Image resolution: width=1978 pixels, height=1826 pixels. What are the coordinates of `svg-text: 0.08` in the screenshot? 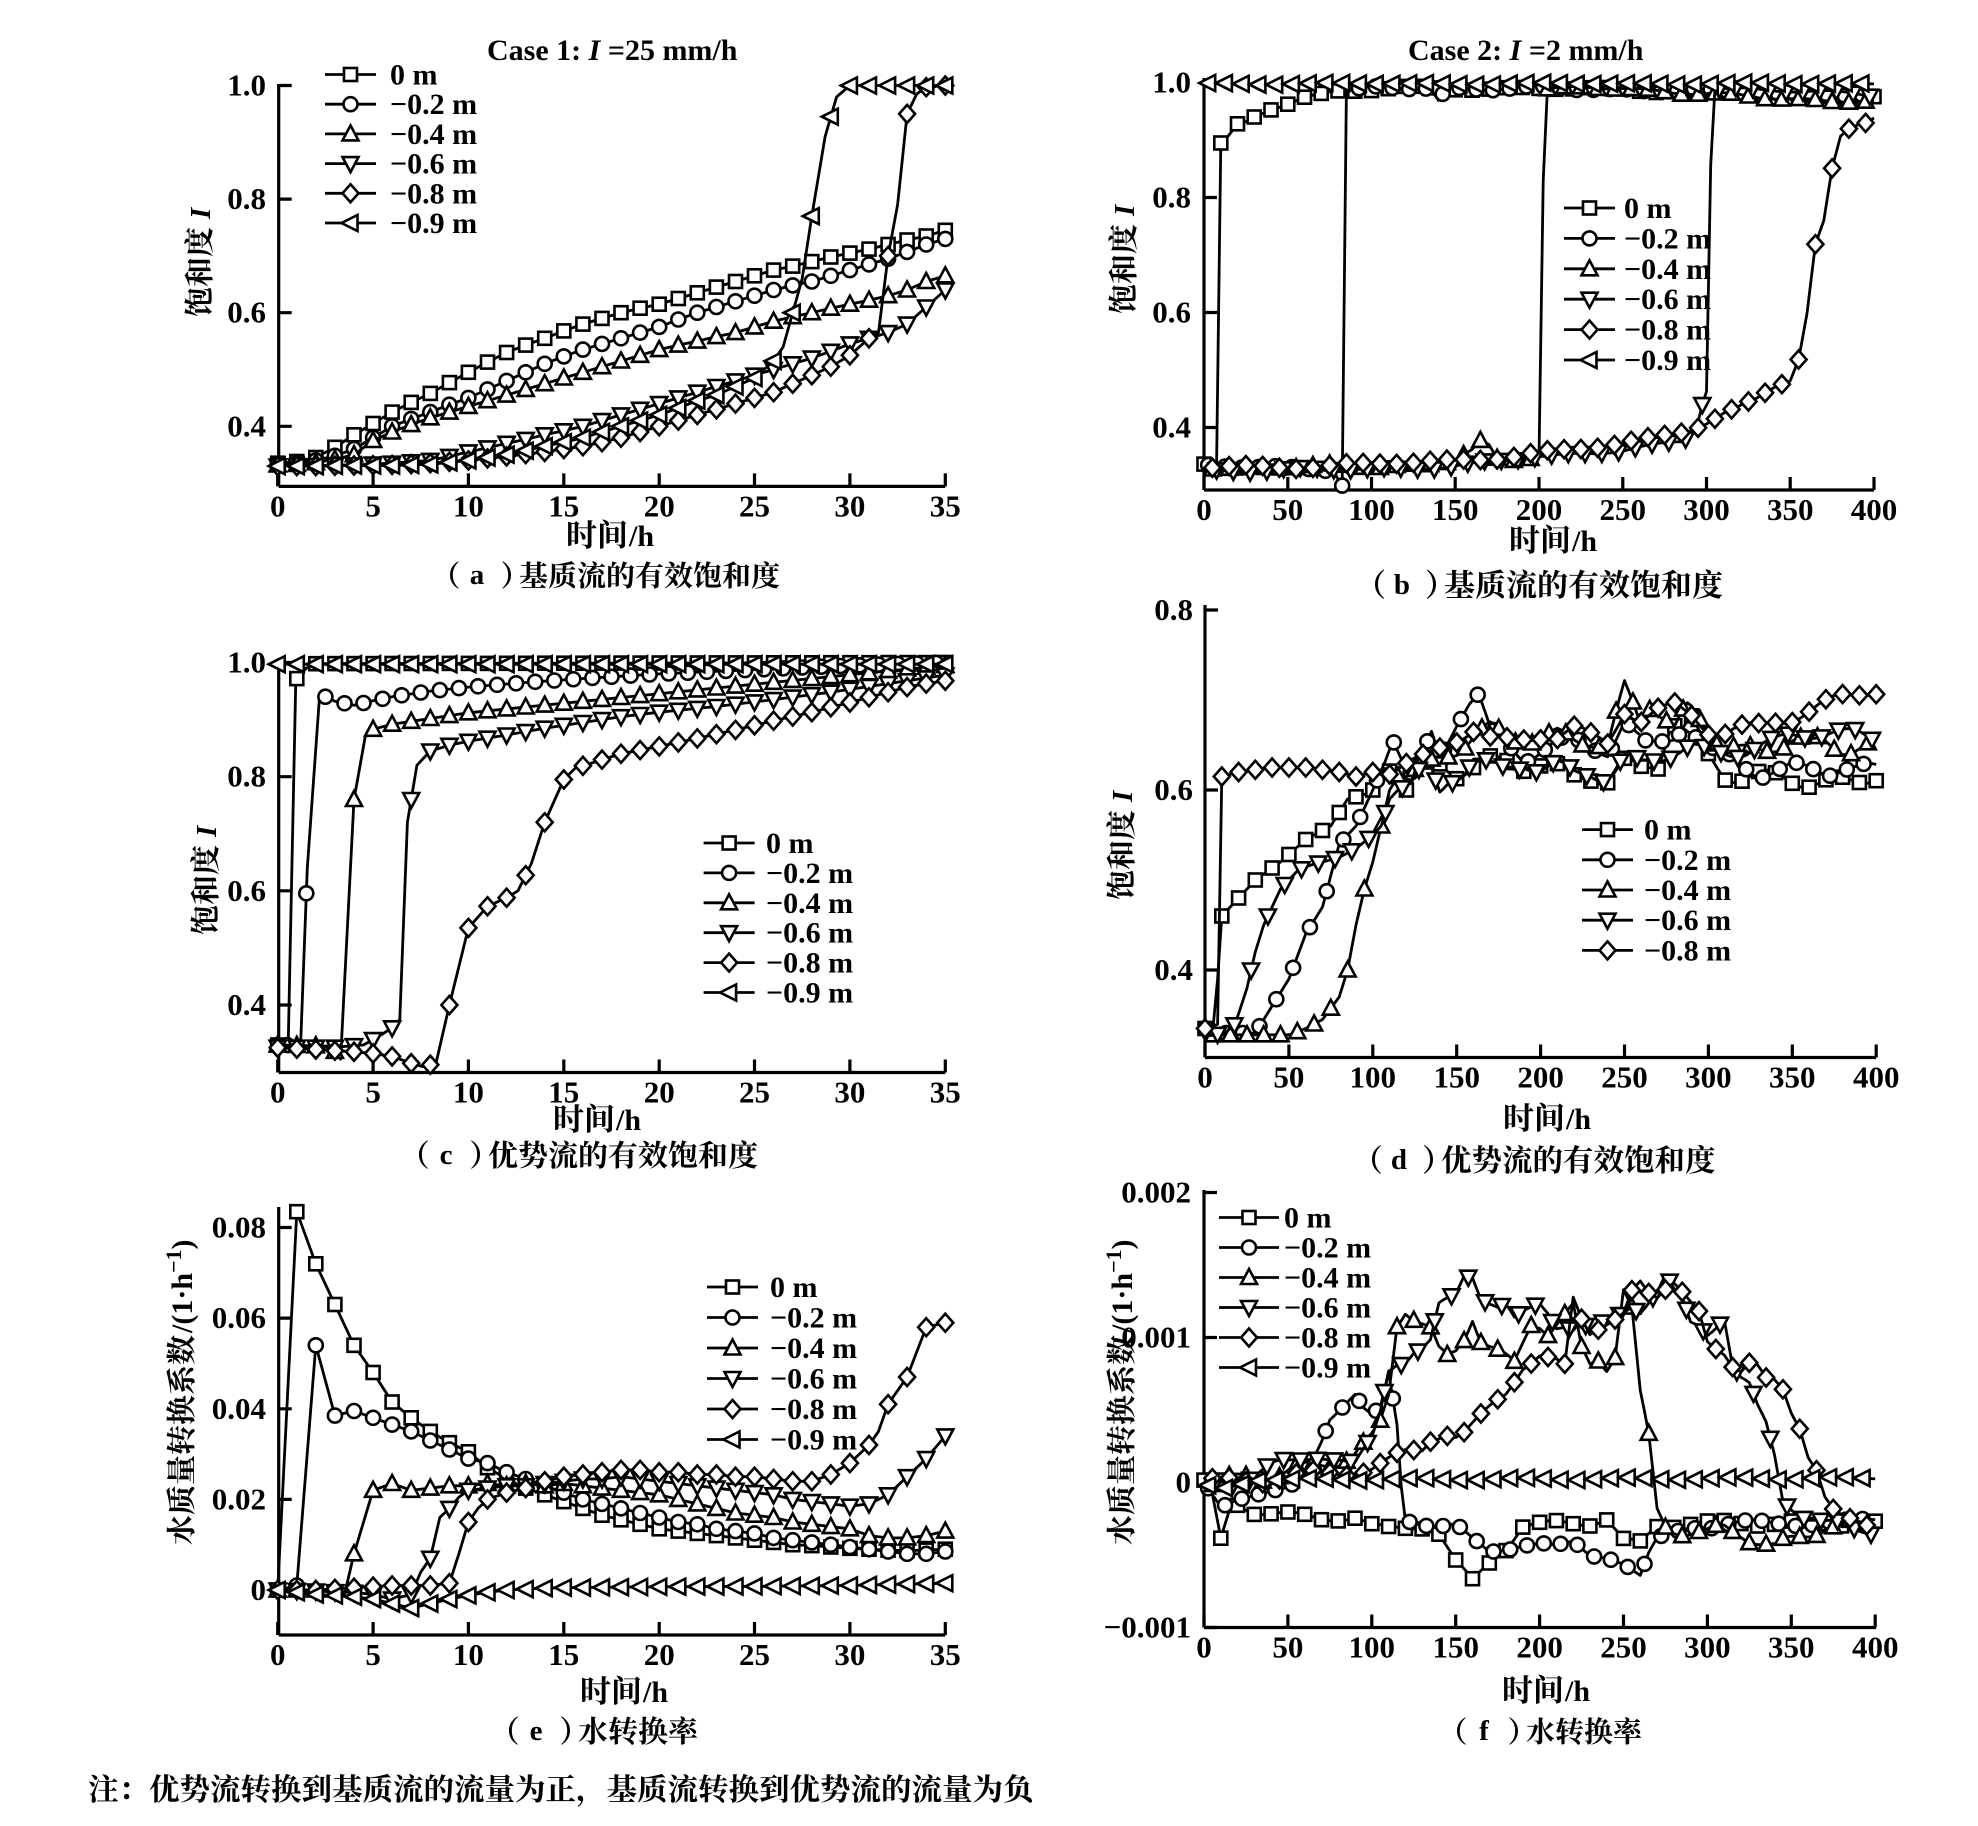 It's located at (239, 1227).